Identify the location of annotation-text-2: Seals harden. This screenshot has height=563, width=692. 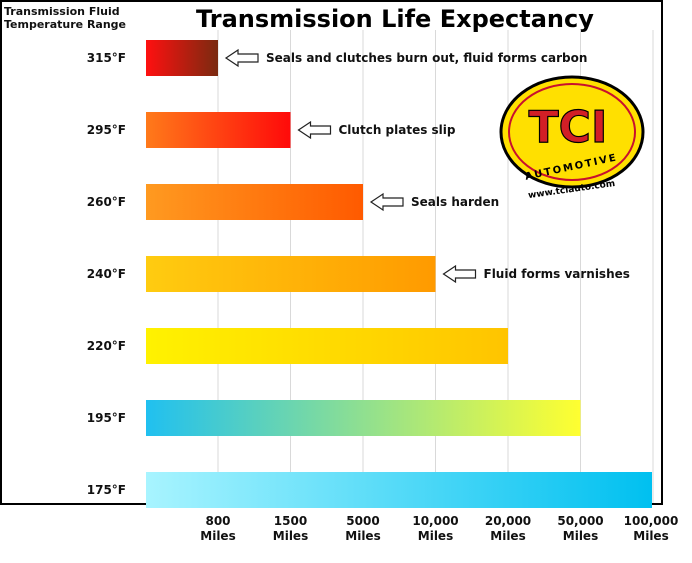
(455, 202).